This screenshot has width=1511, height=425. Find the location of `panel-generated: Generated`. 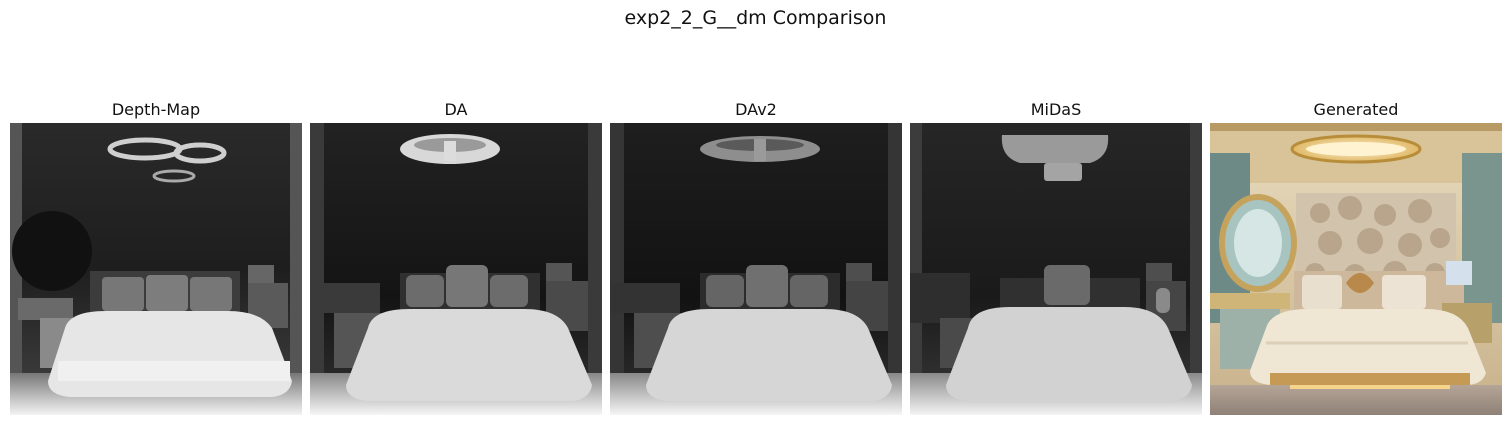

panel-generated: Generated is located at coordinates (1356, 111).